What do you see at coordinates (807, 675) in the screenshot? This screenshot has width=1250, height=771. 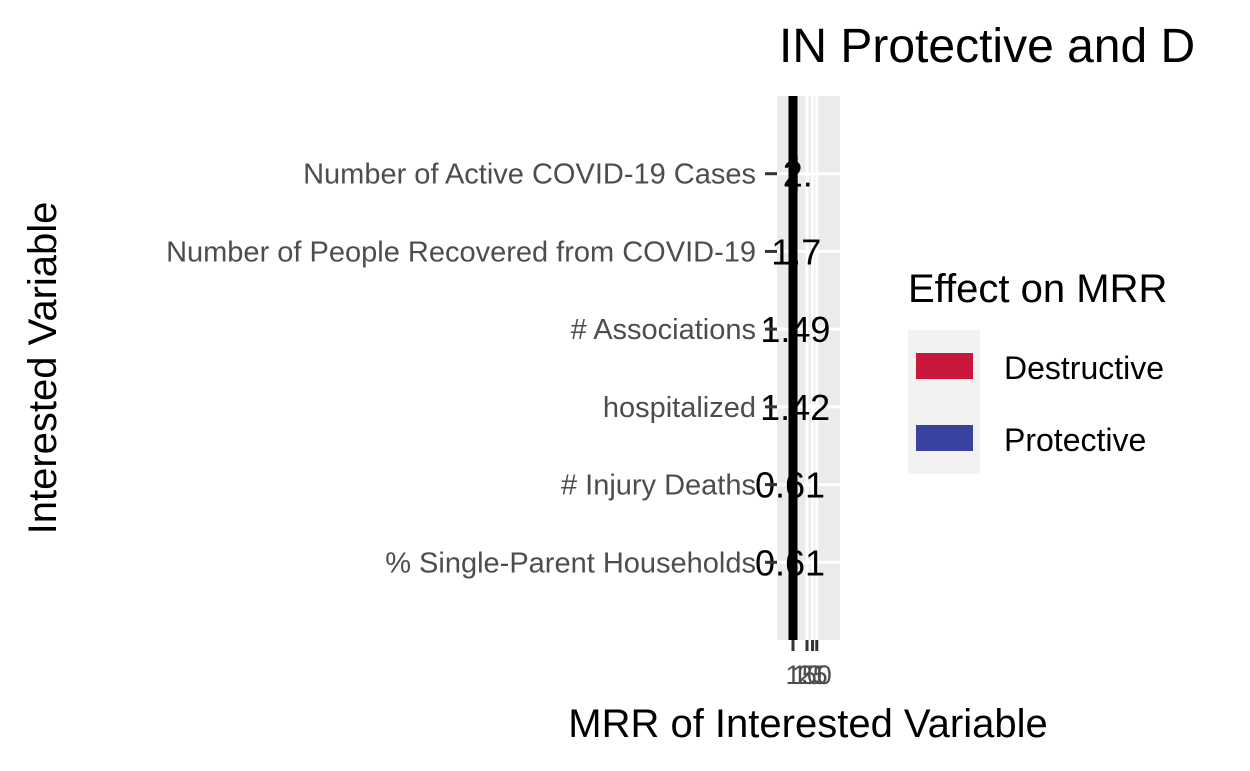 I see `x-tick-label: 10` at bounding box center [807, 675].